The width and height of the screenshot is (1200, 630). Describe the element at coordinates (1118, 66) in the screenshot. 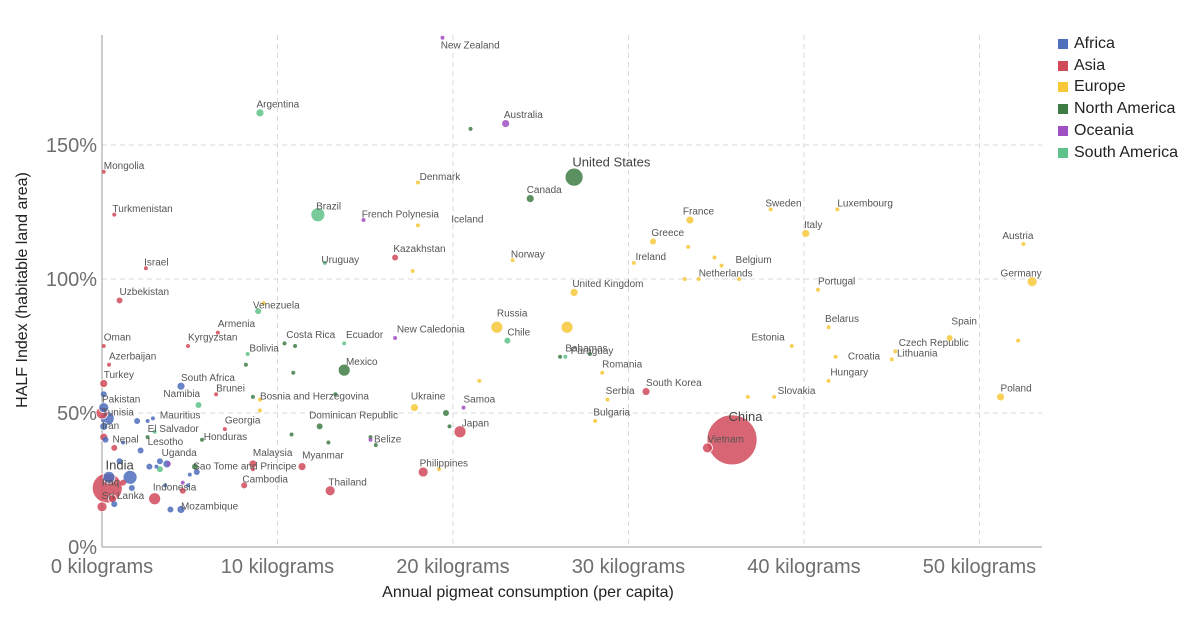

I see `legend-item: Asia` at that location.